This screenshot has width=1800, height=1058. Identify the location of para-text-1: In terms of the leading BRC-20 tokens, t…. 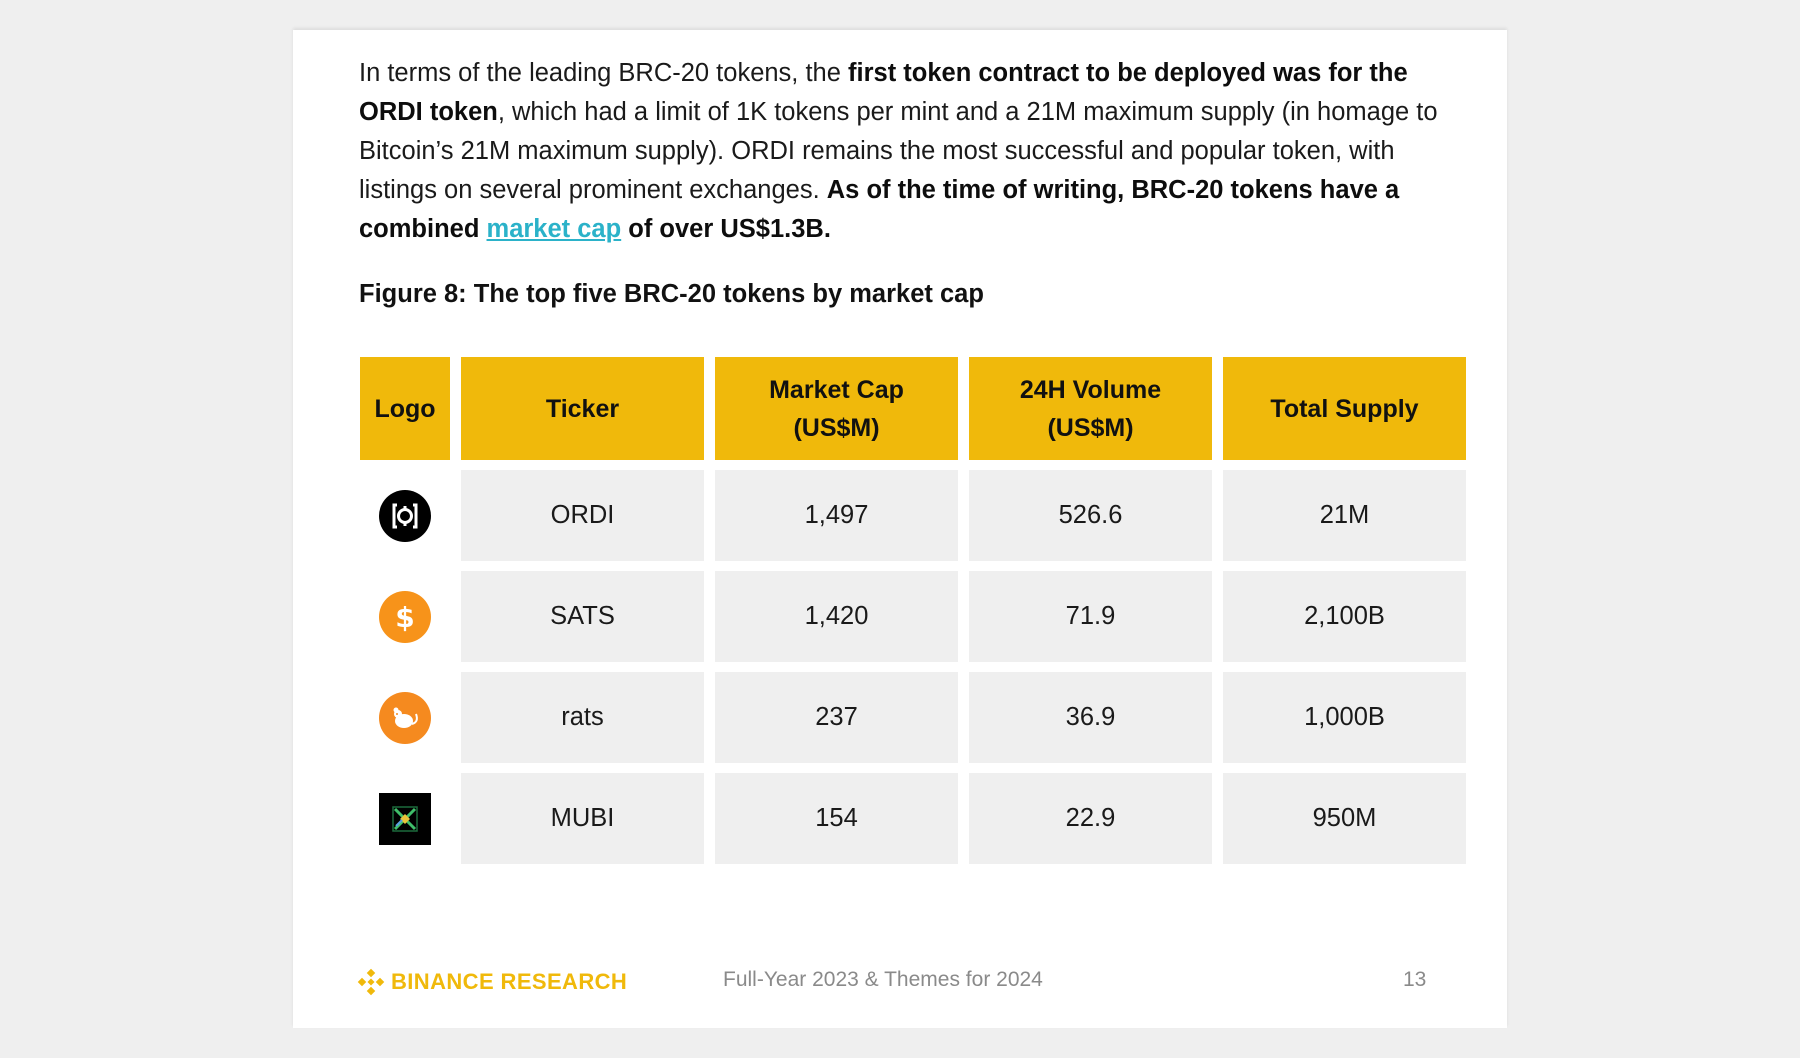
(604, 73).